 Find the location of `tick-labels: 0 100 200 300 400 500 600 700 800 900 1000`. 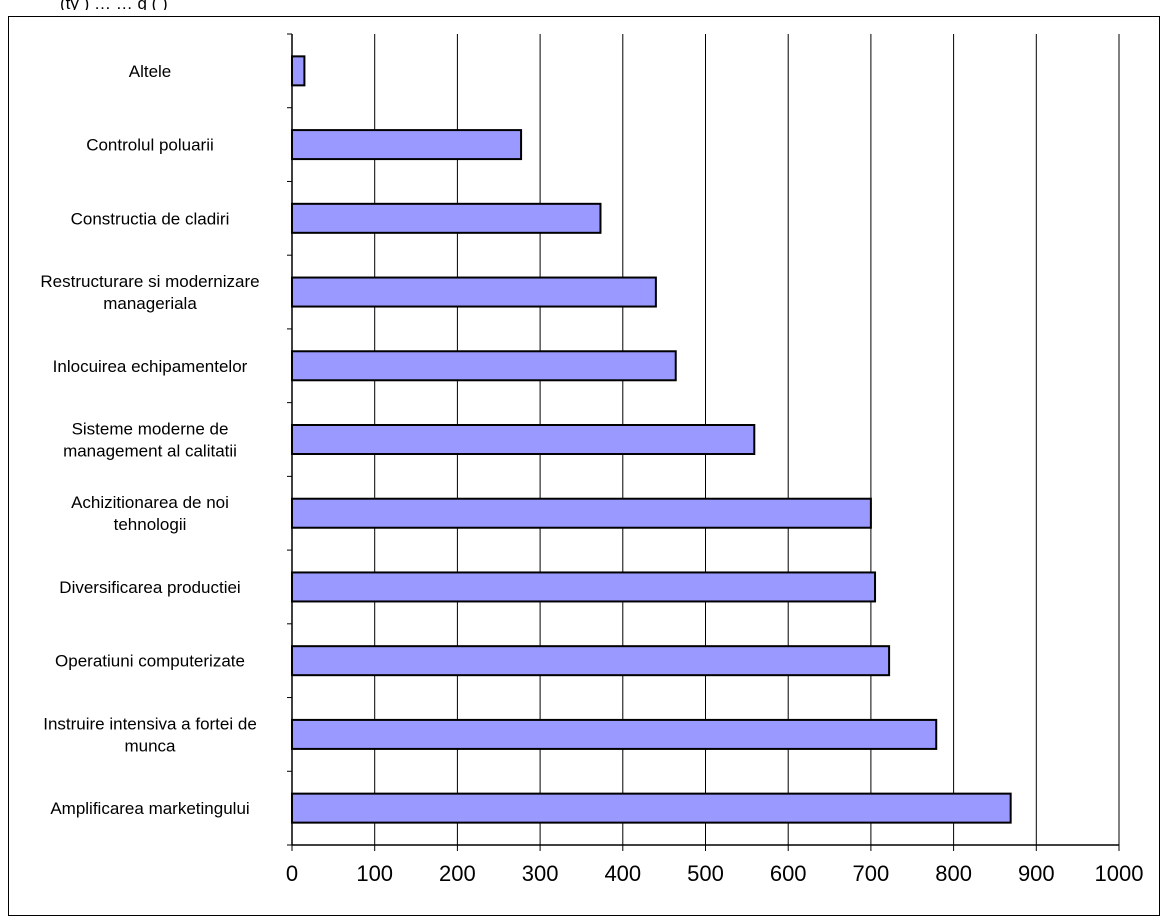

tick-labels: 0 100 200 300 400 500 600 700 800 900 1000 is located at coordinates (715, 873).